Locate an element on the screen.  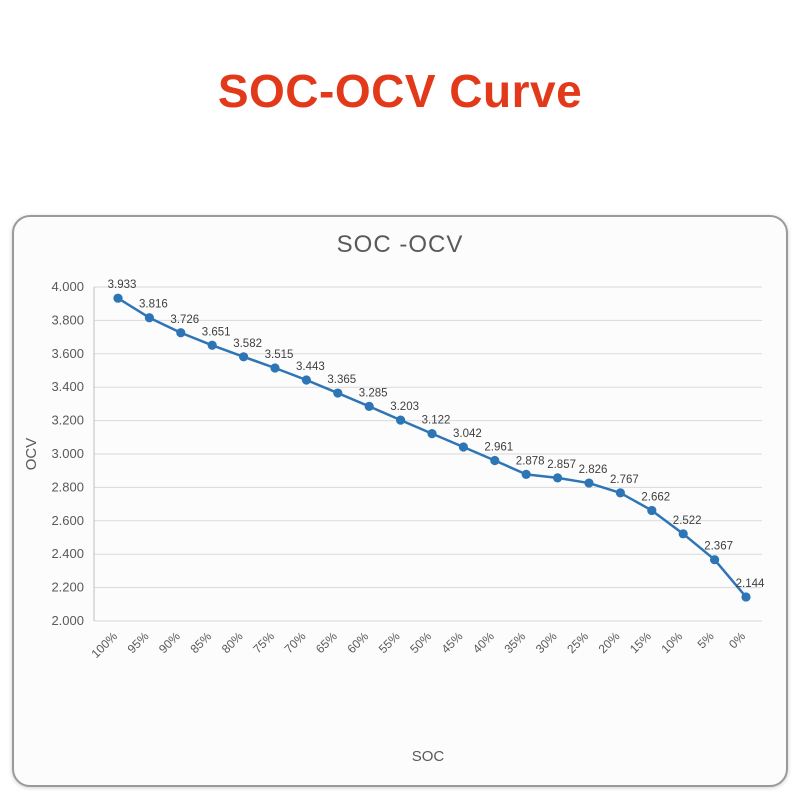
y-axis-title: OCV is located at coordinates (31, 454).